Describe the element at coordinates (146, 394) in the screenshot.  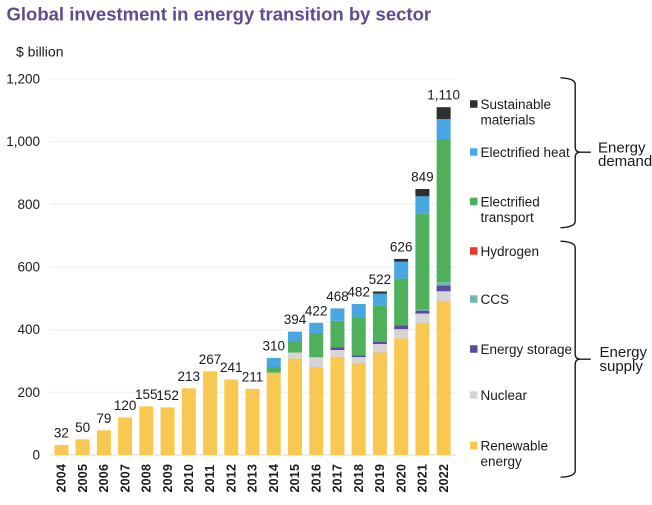
I see `svg-text: 155` at that location.